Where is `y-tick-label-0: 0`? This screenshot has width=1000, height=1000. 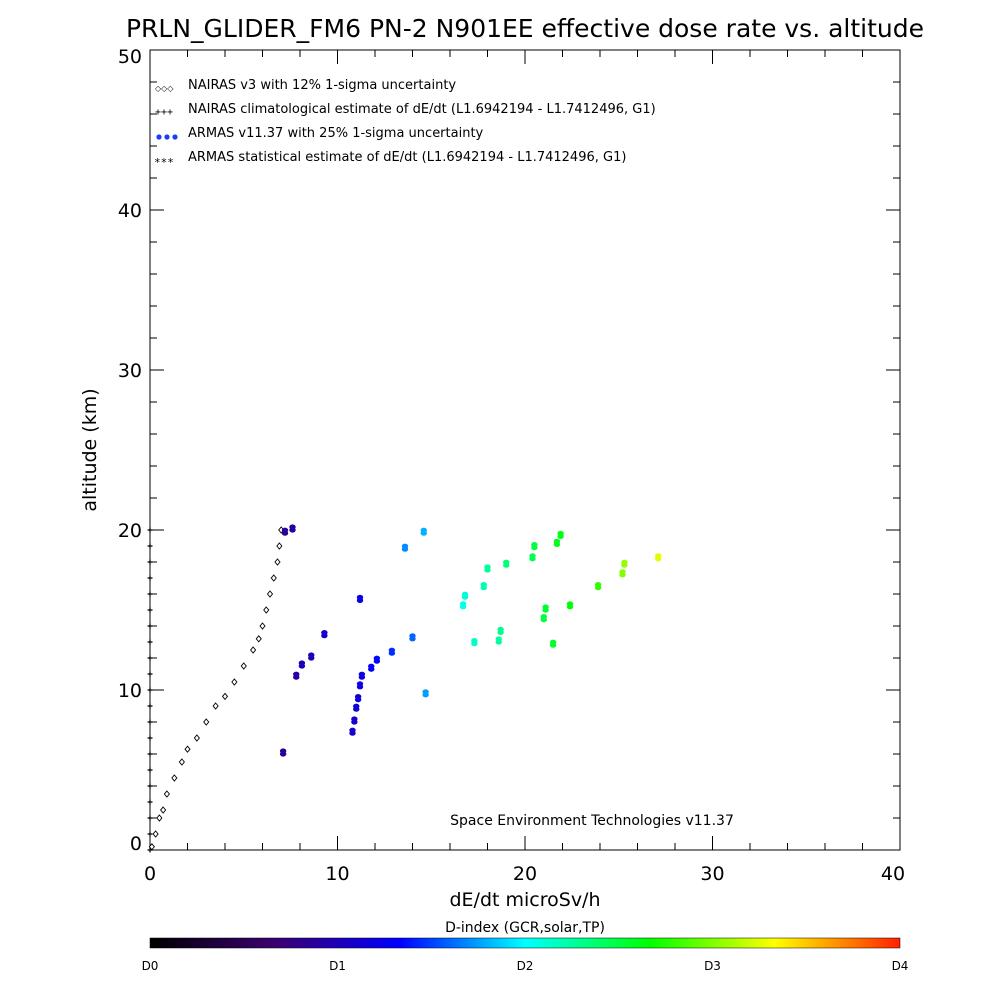
y-tick-label-0: 0 is located at coordinates (136, 844).